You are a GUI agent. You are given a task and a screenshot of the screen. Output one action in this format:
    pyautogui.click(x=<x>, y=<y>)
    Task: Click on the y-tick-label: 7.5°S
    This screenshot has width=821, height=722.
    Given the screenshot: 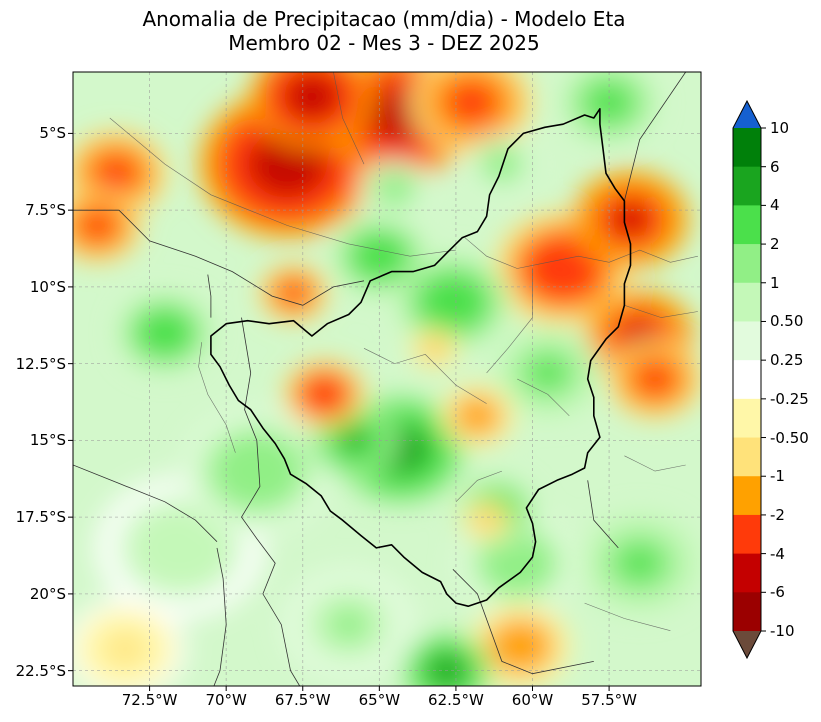 What is the action you would take?
    pyautogui.click(x=45, y=210)
    